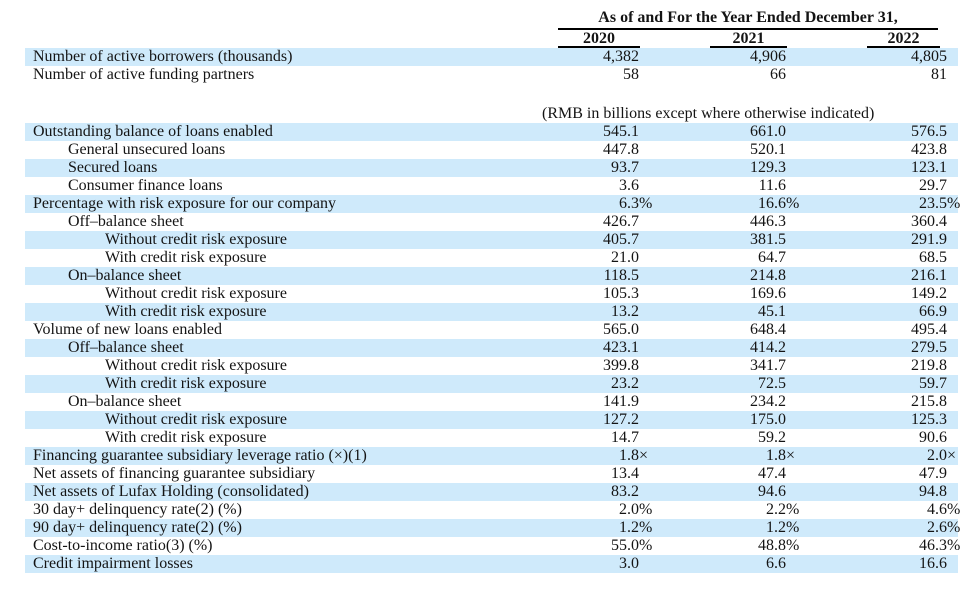 The height and width of the screenshot is (593, 979). What do you see at coordinates (491, 348) in the screenshot?
I see `table-row: Off–balance sheet 423.1 414.2 279.5` at bounding box center [491, 348].